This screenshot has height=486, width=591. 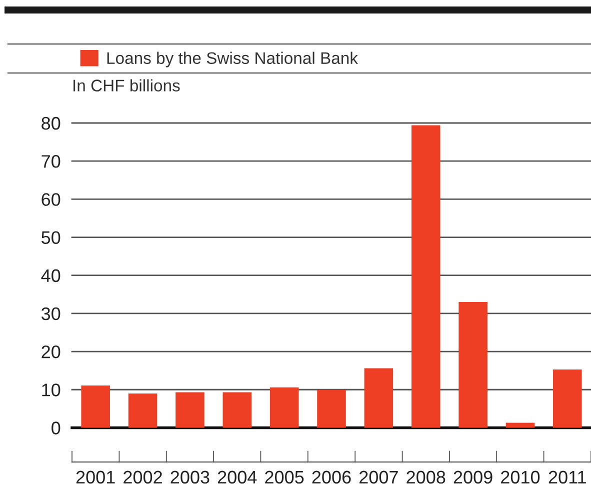 I want to click on x-tick-label: 2010, so click(x=520, y=477).